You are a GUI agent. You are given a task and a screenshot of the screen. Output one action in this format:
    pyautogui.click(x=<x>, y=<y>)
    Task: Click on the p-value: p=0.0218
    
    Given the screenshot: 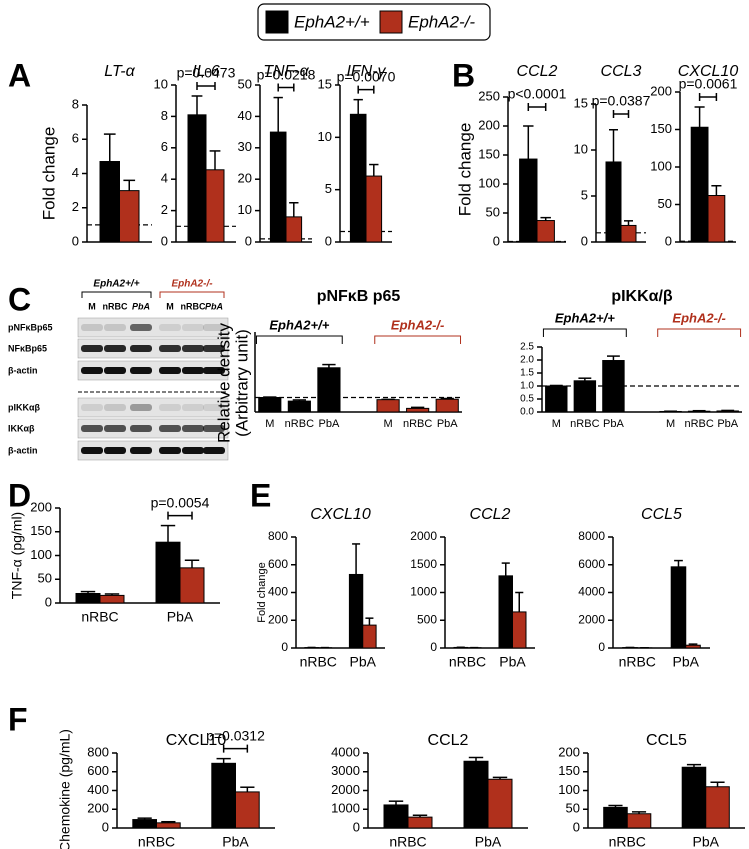 What is the action you would take?
    pyautogui.click(x=286, y=74)
    